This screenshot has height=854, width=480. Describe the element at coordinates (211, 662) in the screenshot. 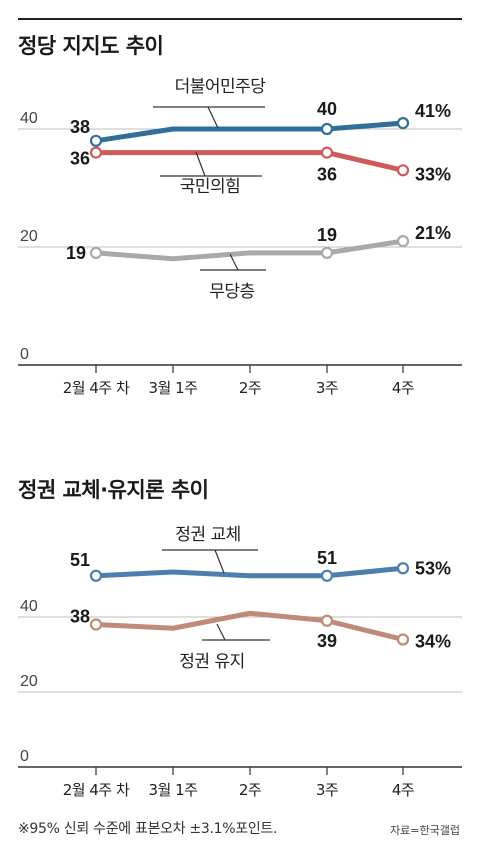

I see `legend-label: 정권 유지` at that location.